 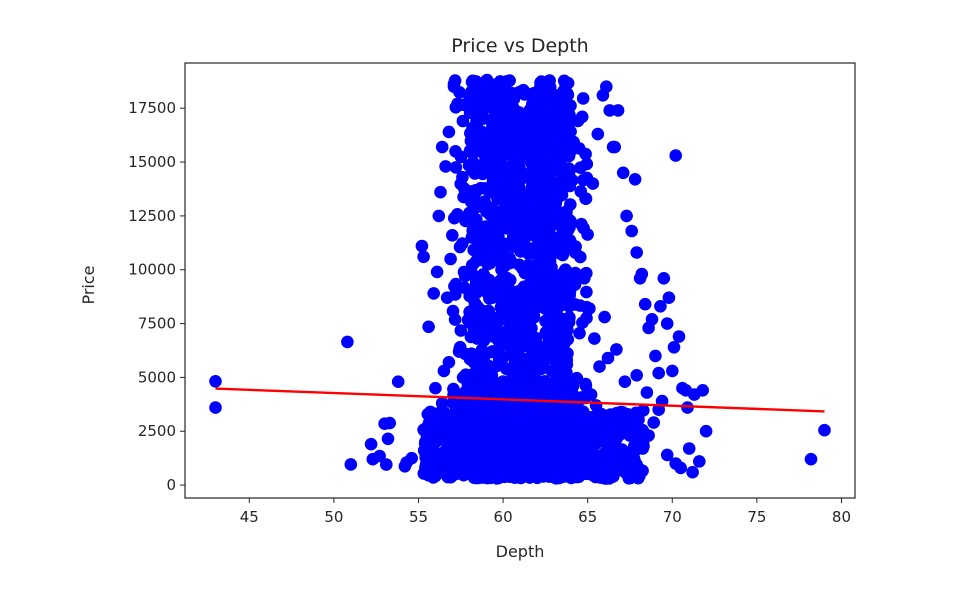 I want to click on y-tick-label: 10000, so click(x=152, y=270).